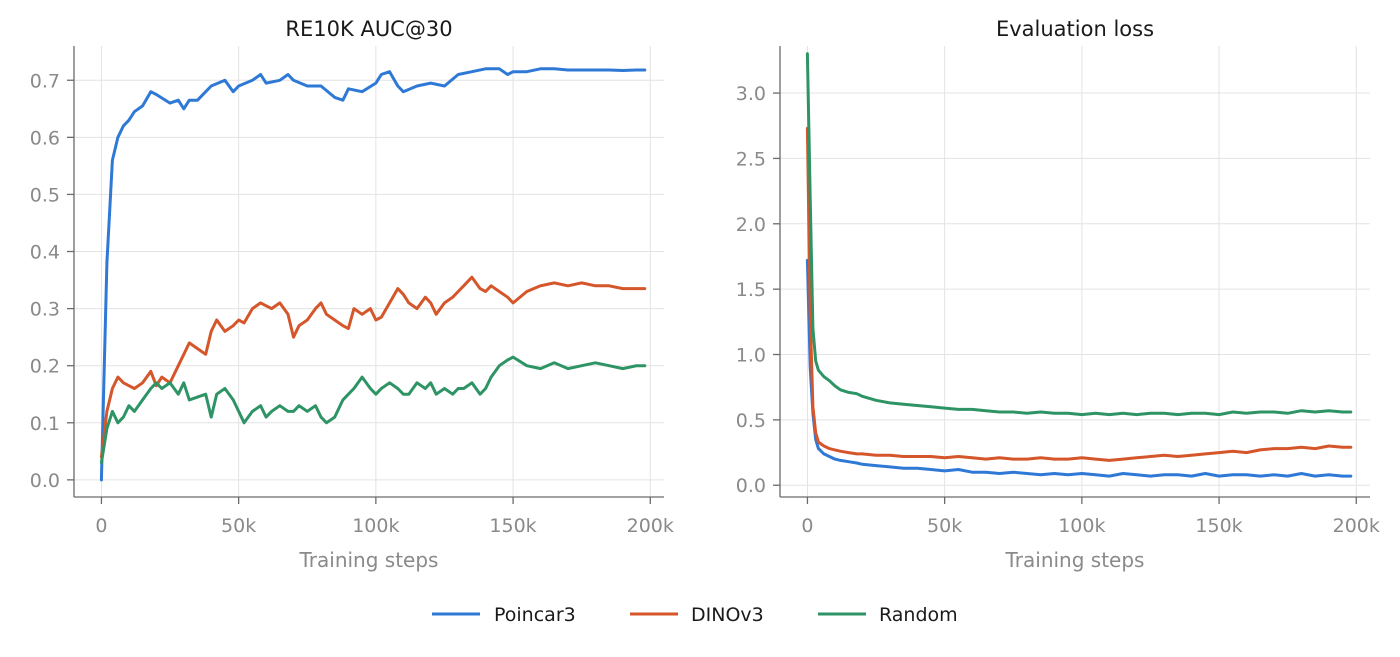 The height and width of the screenshot is (657, 1400). Describe the element at coordinates (373, 410) in the screenshot. I see `series-line-random` at that location.